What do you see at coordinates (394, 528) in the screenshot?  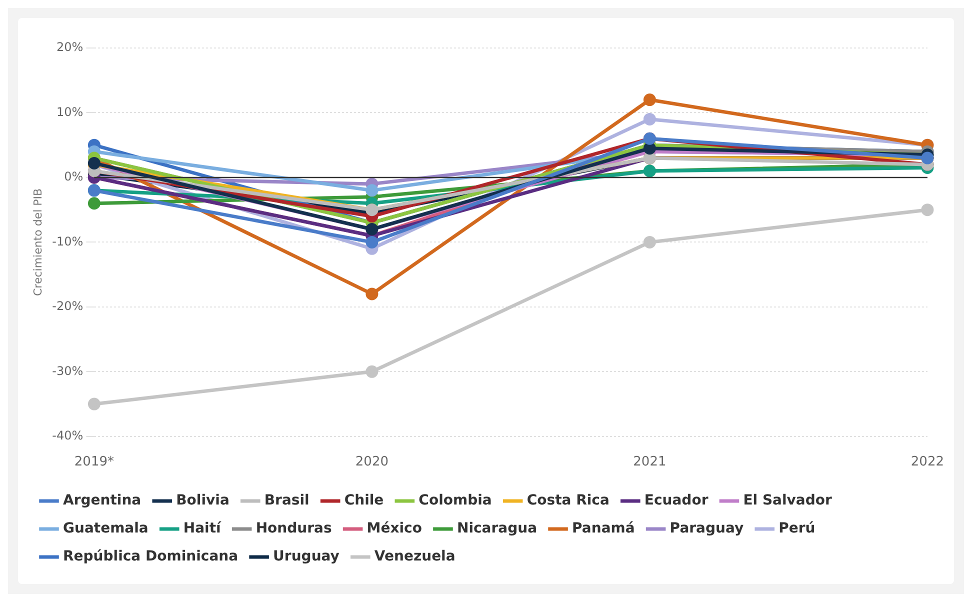 I see `legend-label: México` at bounding box center [394, 528].